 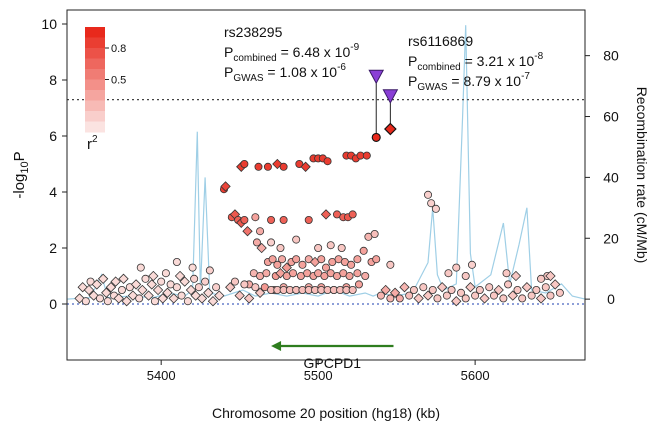 I want to click on annotation-p-gwas: PGWAS = 1.08 x 10-6, so click(x=285, y=73).